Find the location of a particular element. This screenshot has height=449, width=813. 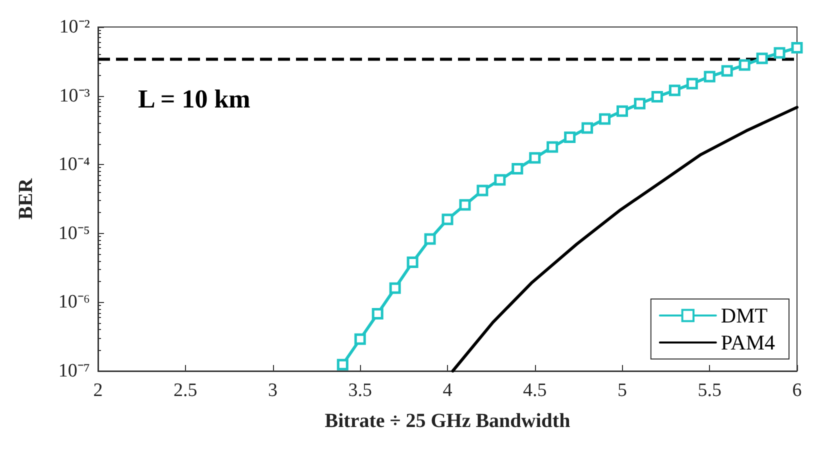

y-tick-label: 10⁻⁴ is located at coordinates (74, 165).